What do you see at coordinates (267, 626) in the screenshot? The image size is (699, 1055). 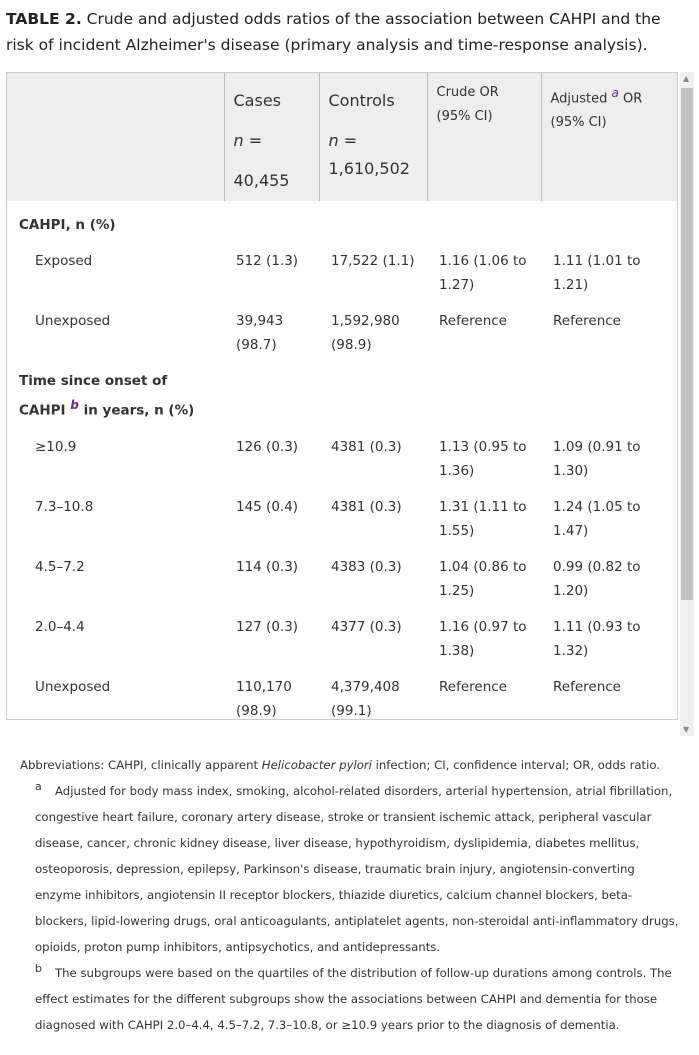 I see `cell-cases: 127 (0.3)` at bounding box center [267, 626].